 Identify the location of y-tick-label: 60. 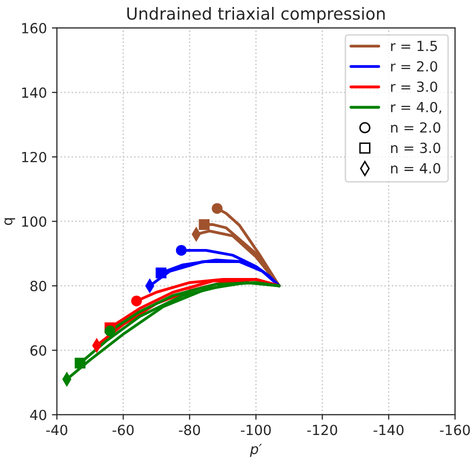
(38, 350).